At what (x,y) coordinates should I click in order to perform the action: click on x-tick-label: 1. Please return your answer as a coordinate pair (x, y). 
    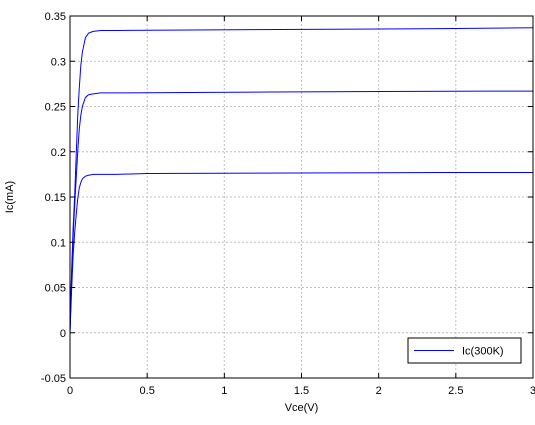
    Looking at the image, I should click on (224, 391).